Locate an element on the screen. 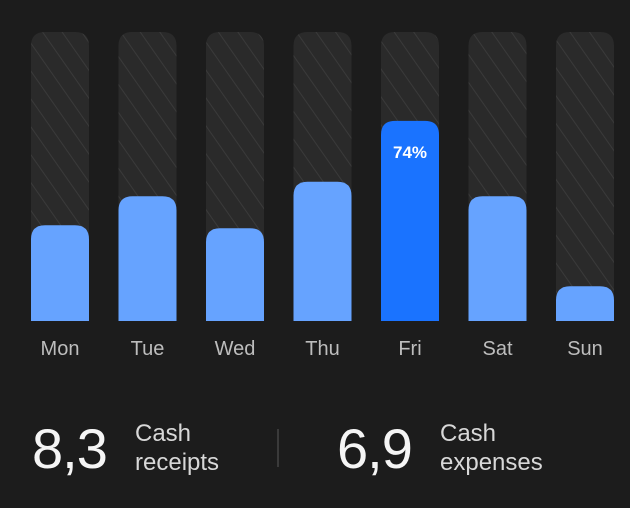 This screenshot has height=508, width=630. day-label-sun: Sun is located at coordinates (585, 349).